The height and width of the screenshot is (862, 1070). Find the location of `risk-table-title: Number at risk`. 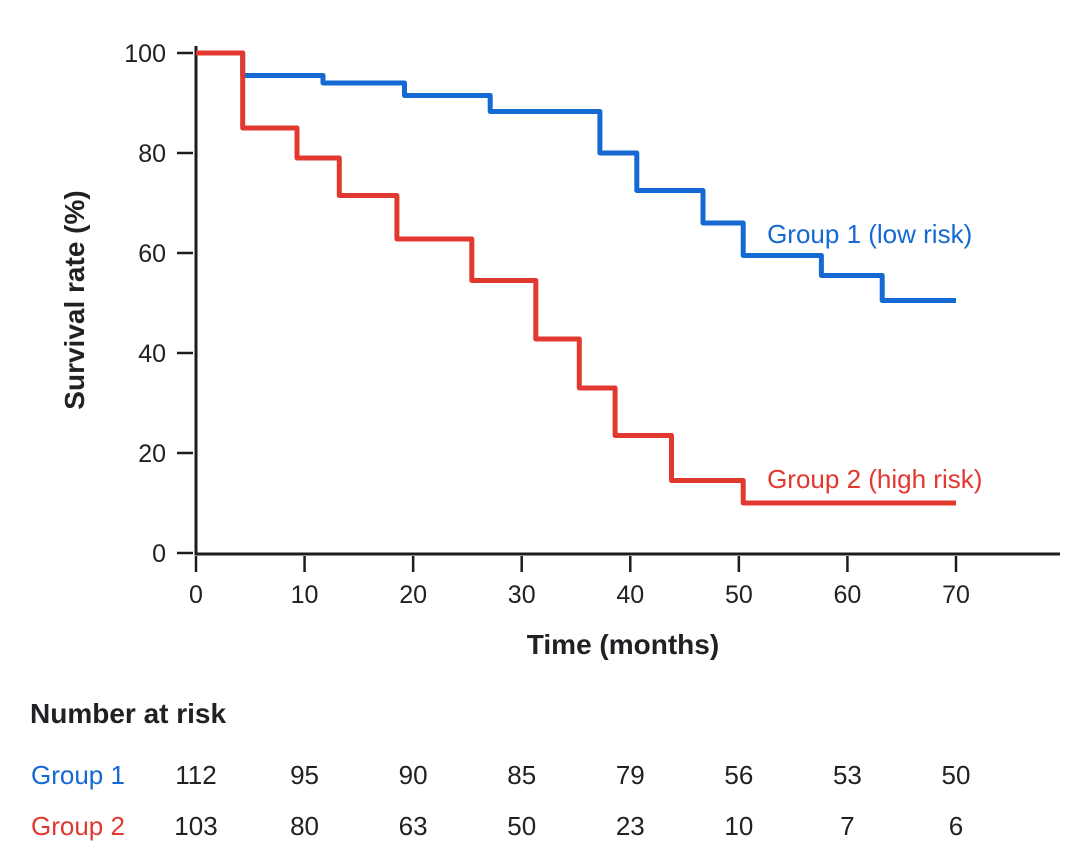

risk-table-title: Number at risk is located at coordinates (128, 713).